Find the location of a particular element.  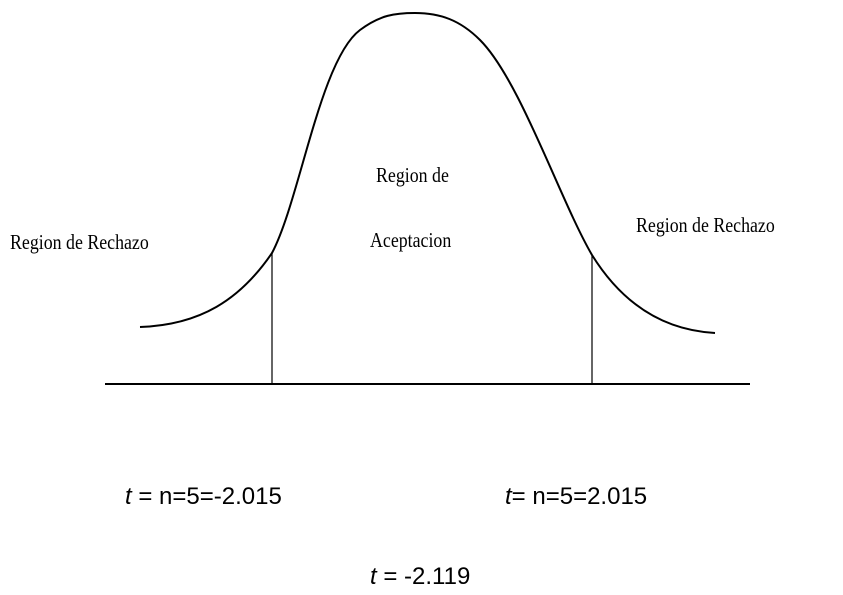

statistic: t = -2.119 is located at coordinates (420, 577).